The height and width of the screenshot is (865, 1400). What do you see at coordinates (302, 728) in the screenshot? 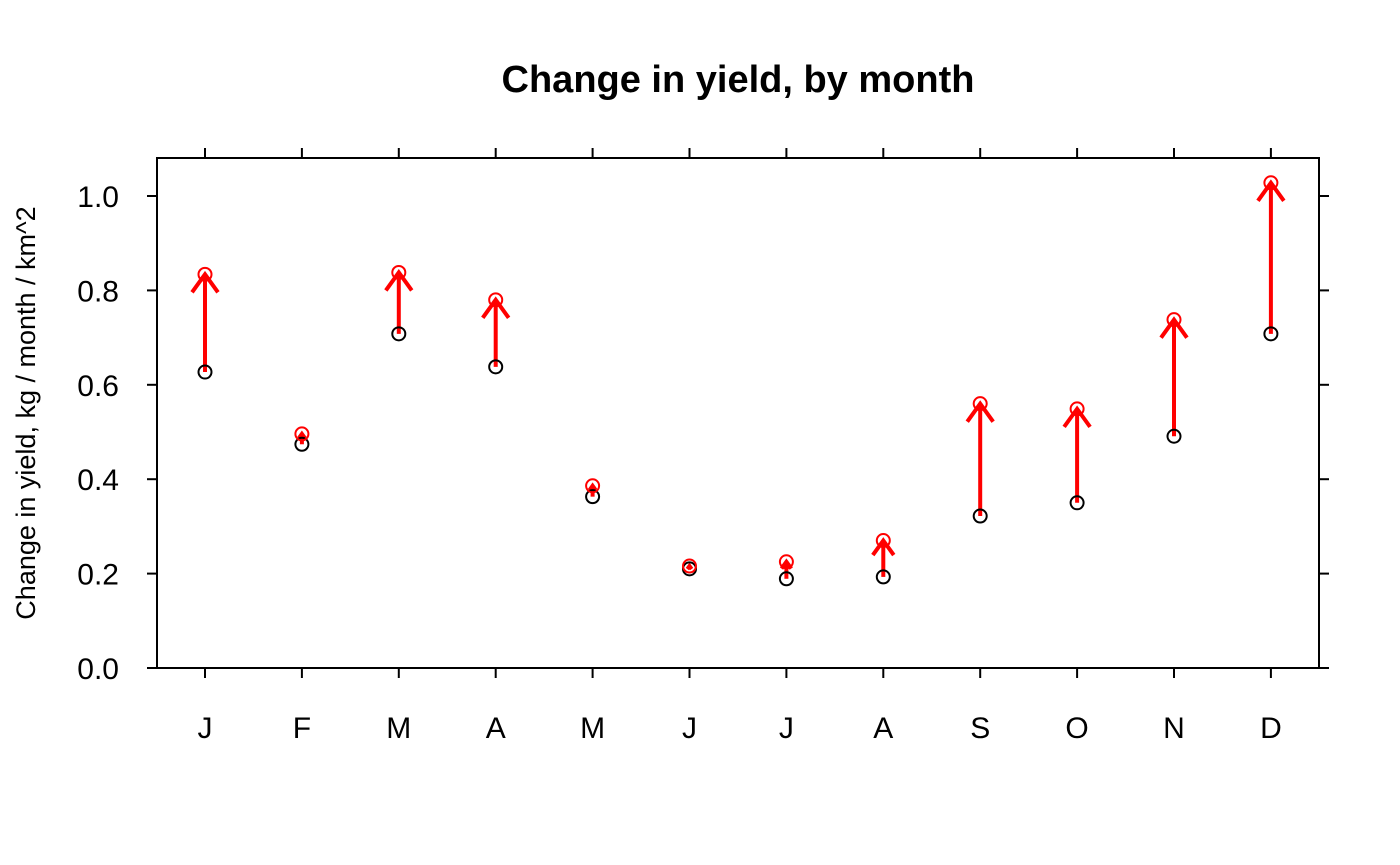
I see `x-tick-label: F` at bounding box center [302, 728].